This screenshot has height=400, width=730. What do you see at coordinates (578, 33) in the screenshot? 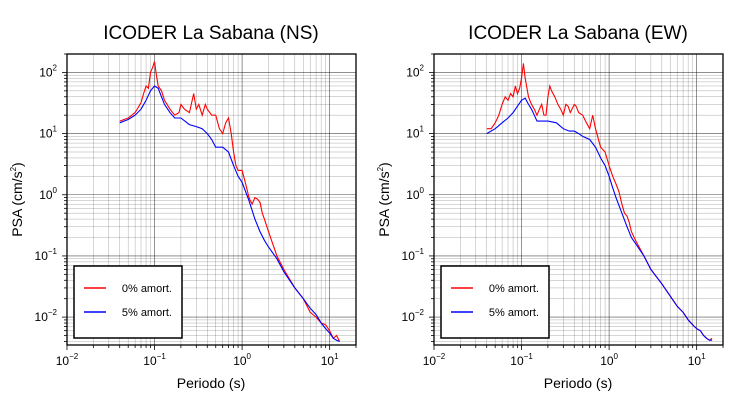
I see `chart-title: ICODER La Sabana (EW)` at bounding box center [578, 33].